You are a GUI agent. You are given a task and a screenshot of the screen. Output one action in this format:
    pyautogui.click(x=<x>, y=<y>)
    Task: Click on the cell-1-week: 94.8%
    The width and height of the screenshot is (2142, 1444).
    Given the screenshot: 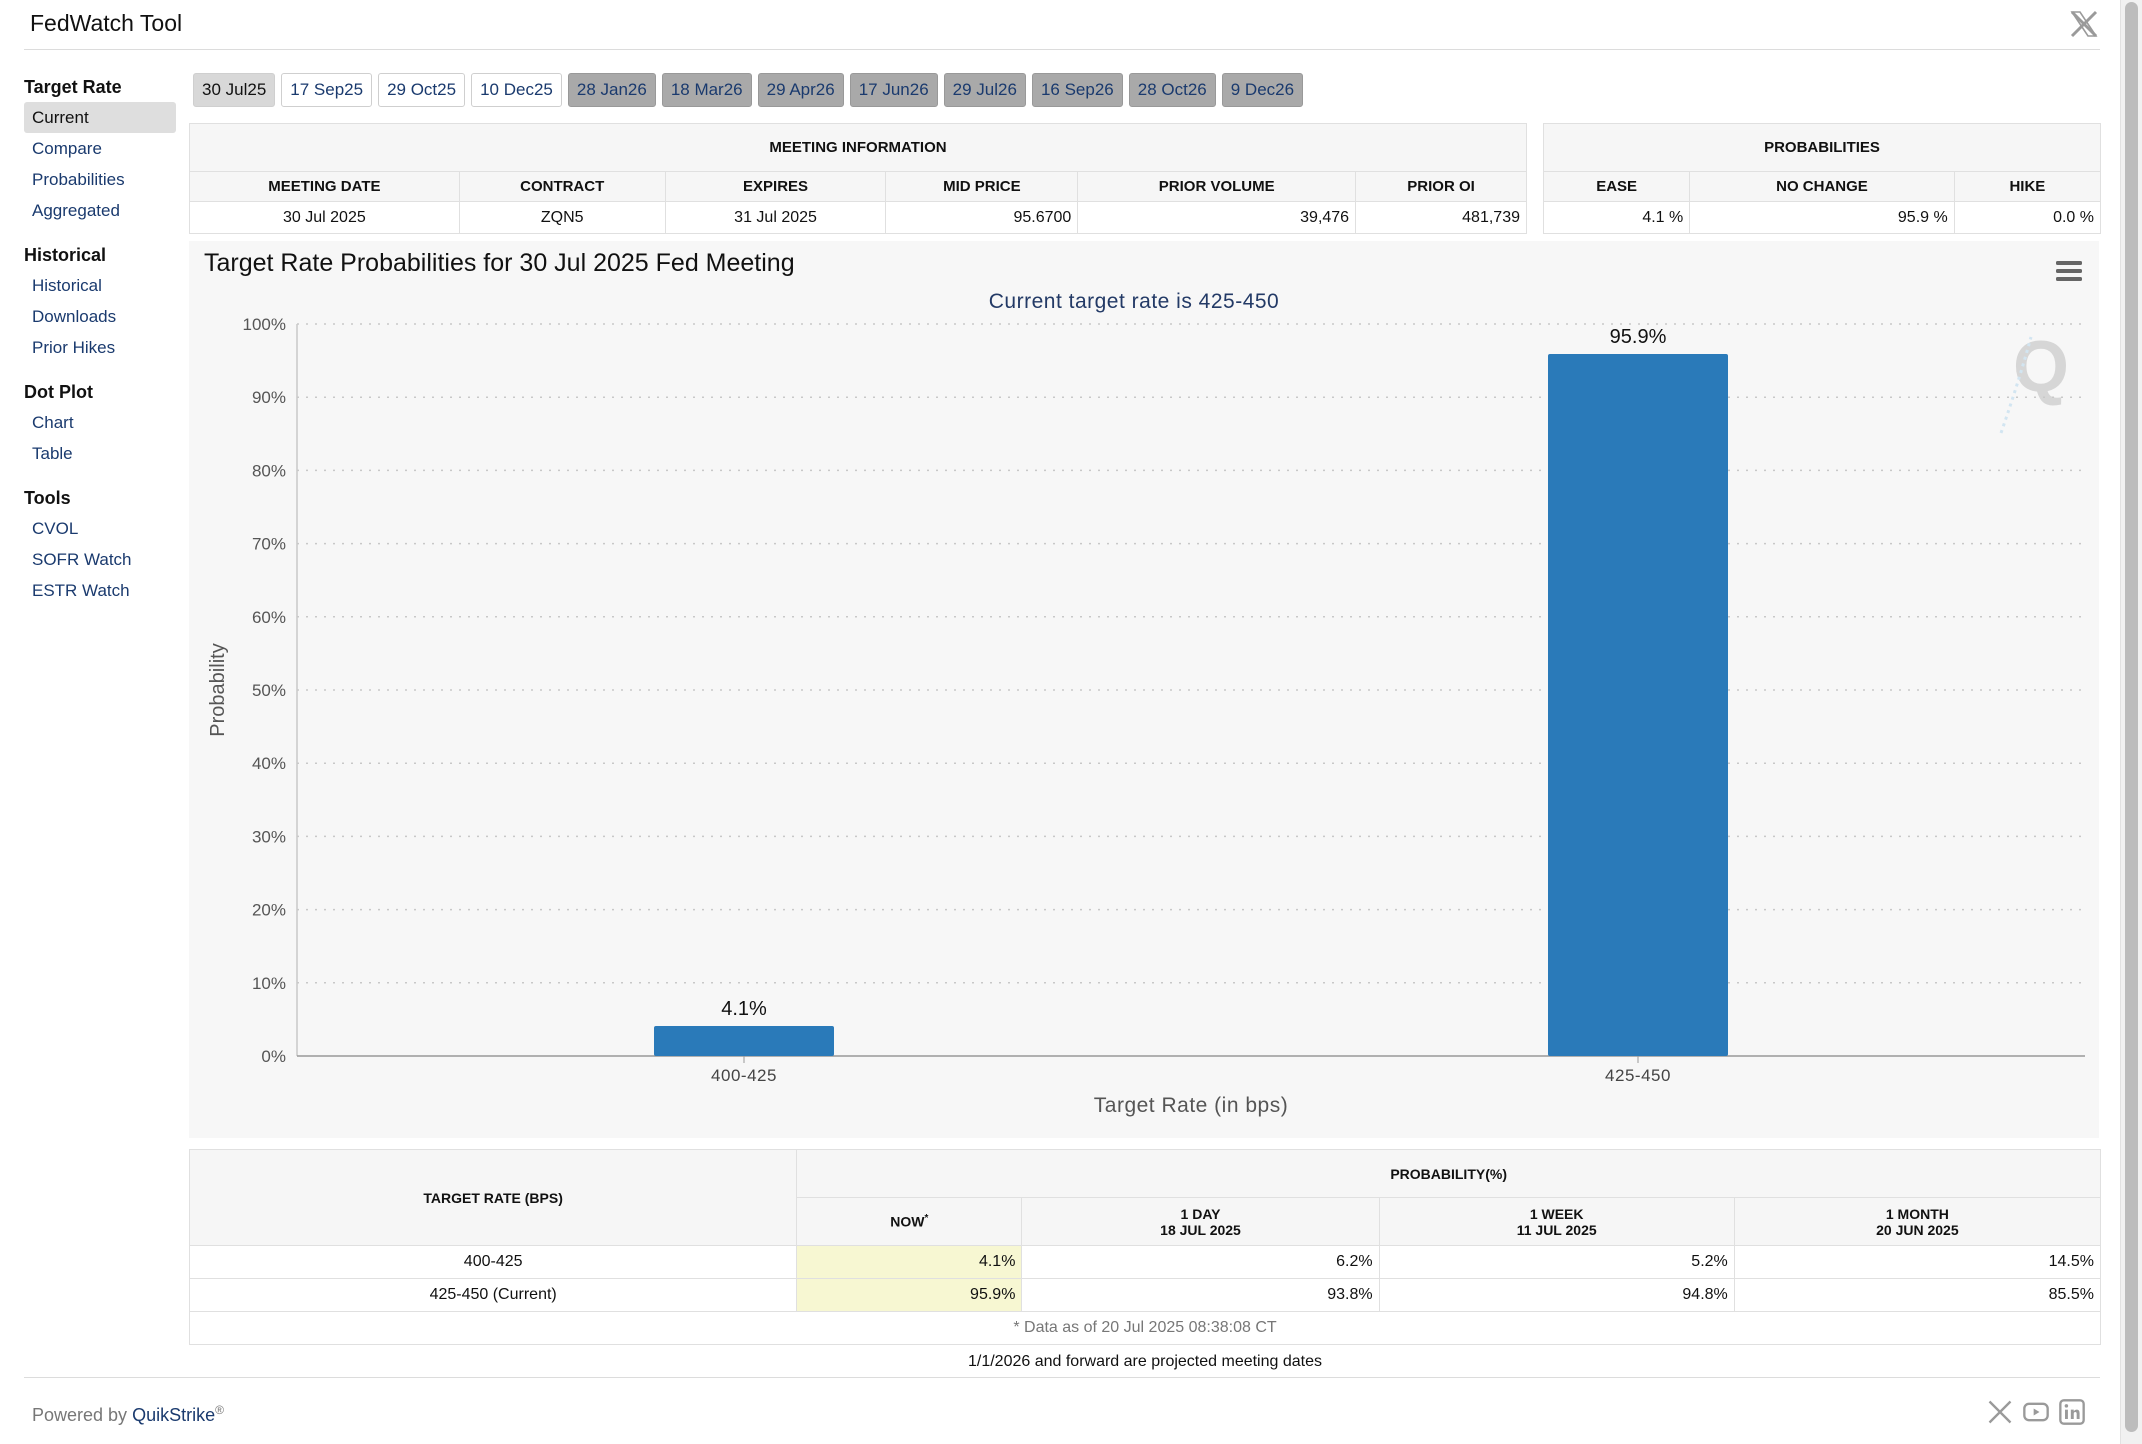 What is the action you would take?
    pyautogui.click(x=1556, y=1295)
    